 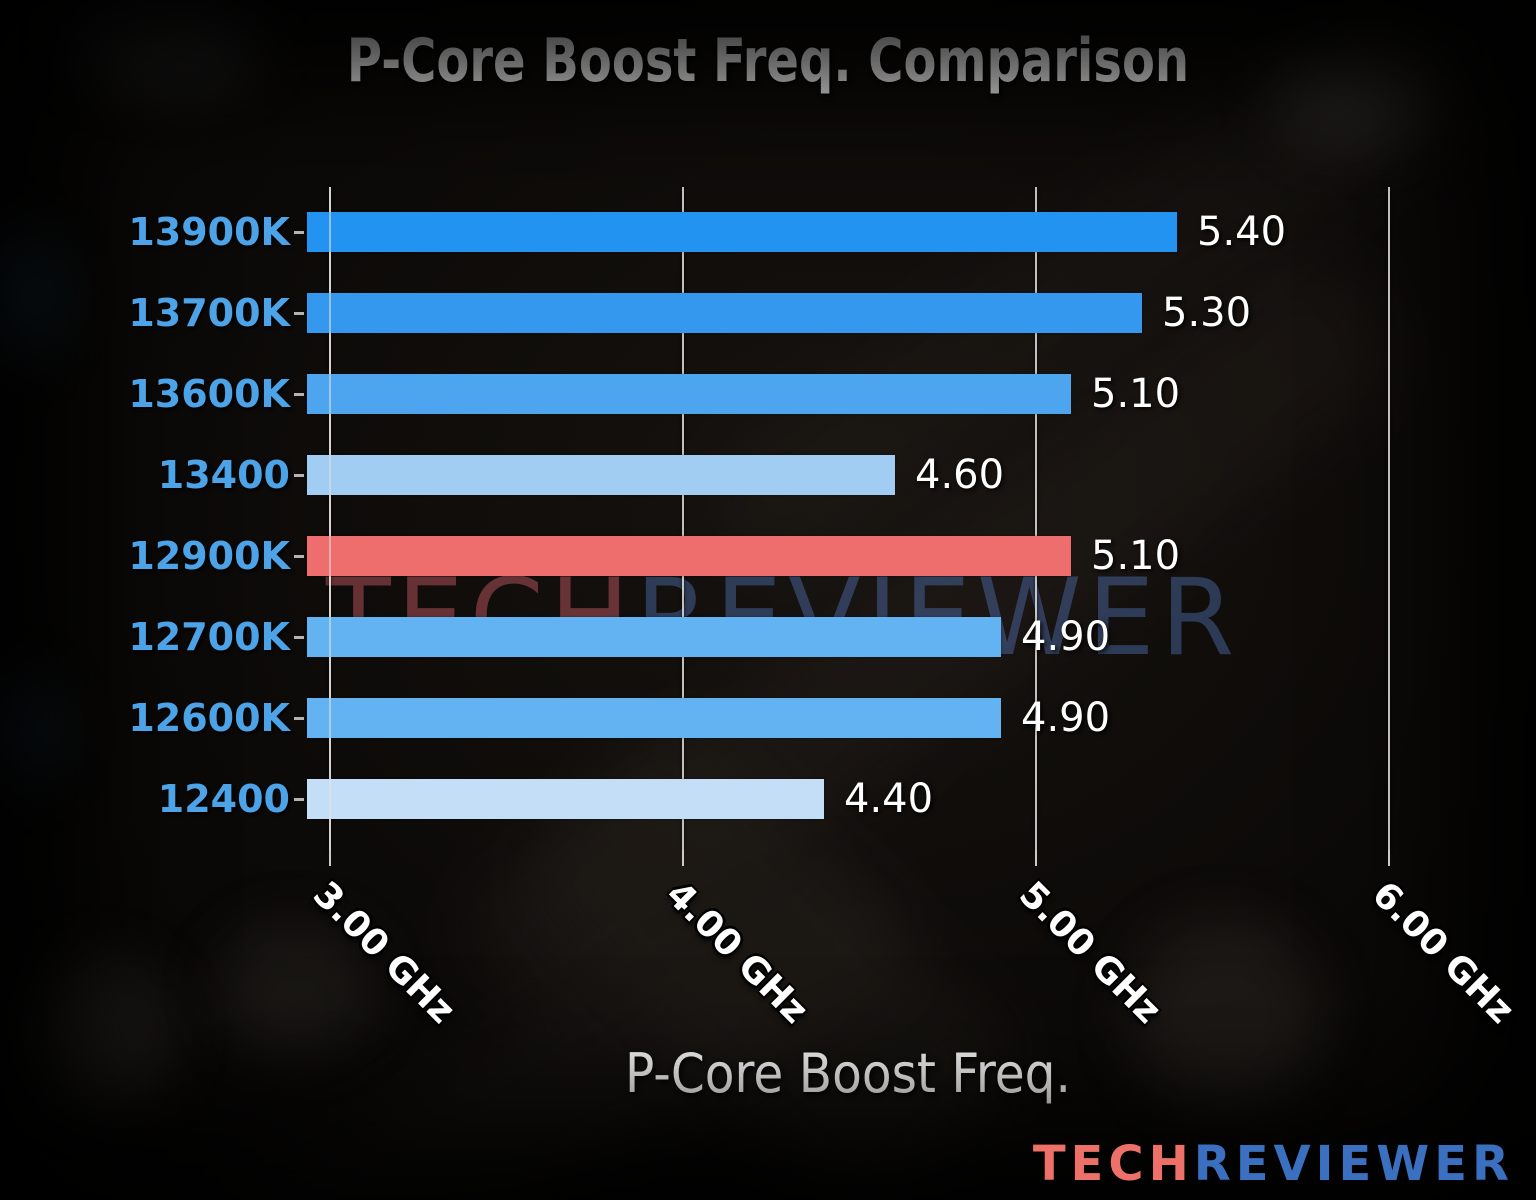 I want to click on x-axis-label: P-Core Boost Freq., so click(x=848, y=1073).